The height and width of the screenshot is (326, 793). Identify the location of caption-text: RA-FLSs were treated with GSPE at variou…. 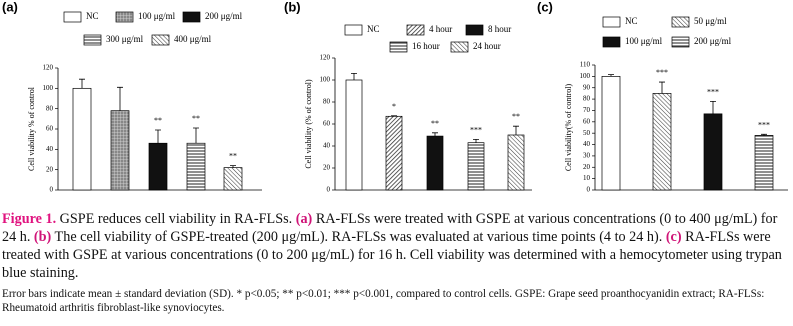
(390, 228).